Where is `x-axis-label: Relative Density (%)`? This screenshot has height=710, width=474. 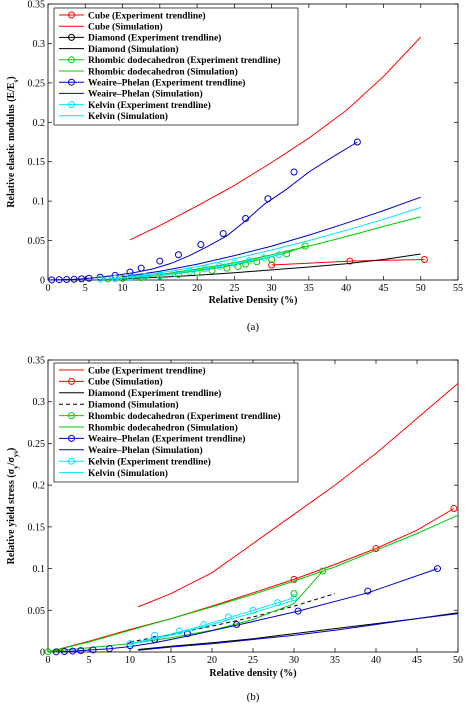 x-axis-label: Relative Density (%) is located at coordinates (253, 300).